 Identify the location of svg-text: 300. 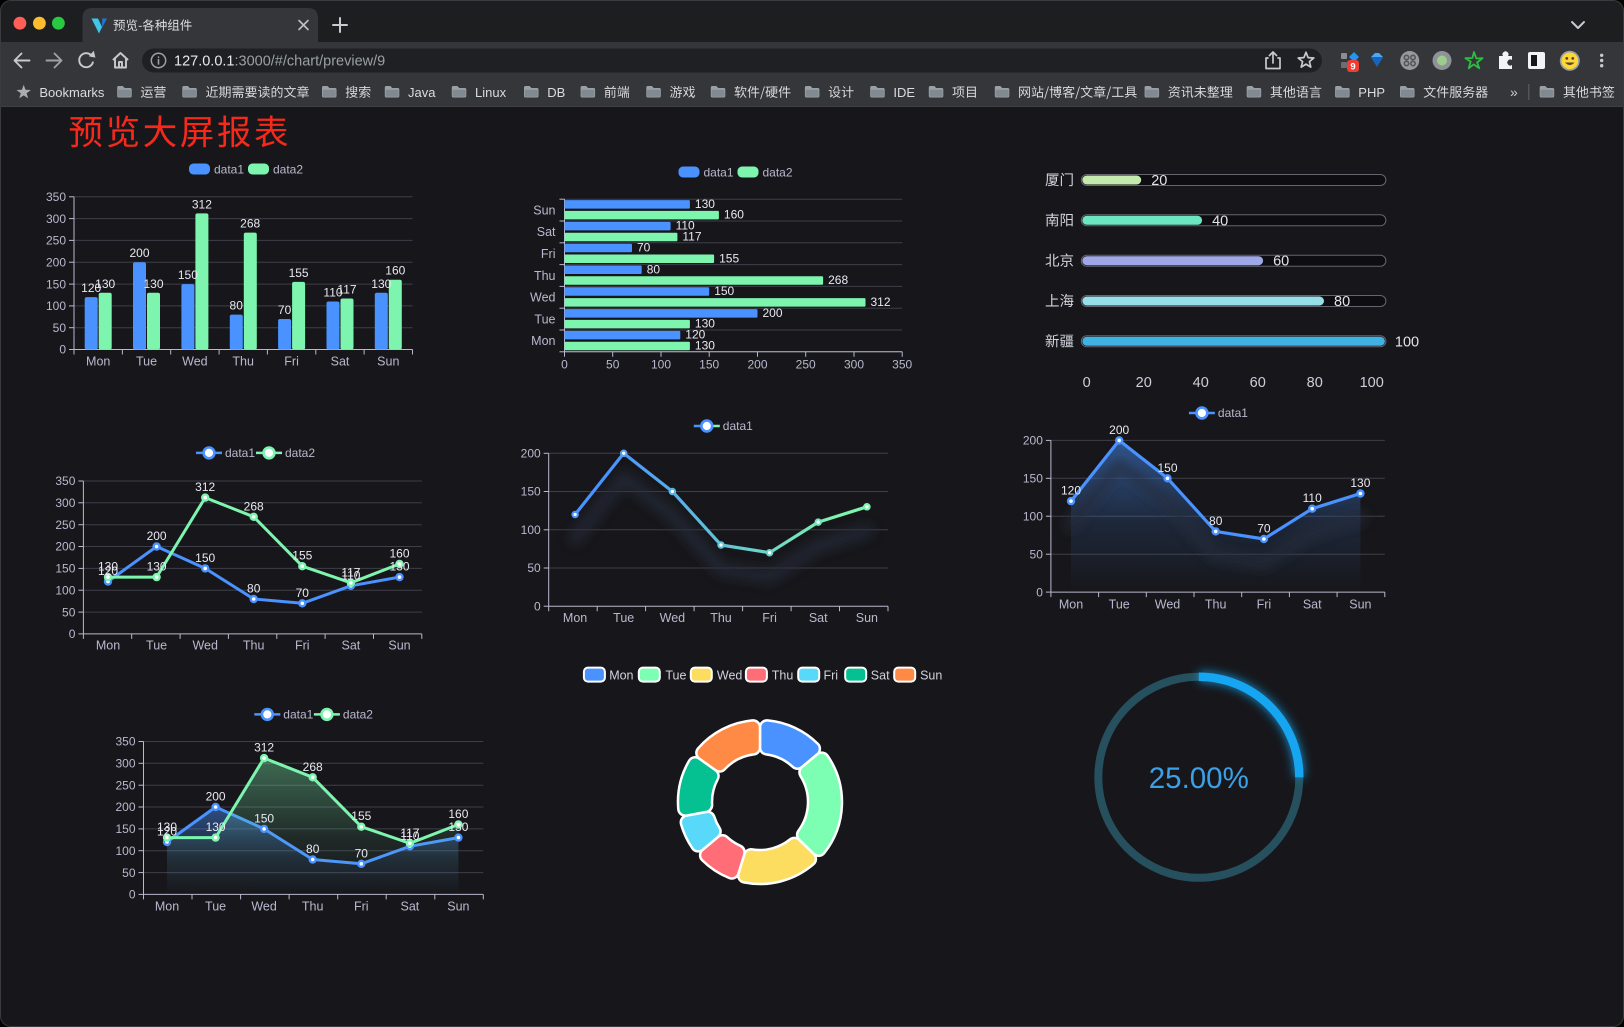
(56, 219).